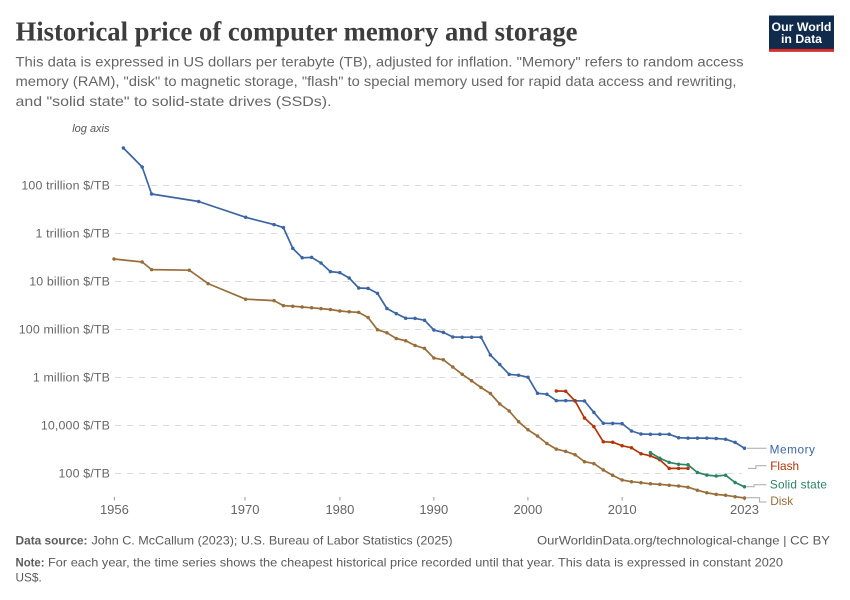  What do you see at coordinates (52, 540) in the screenshot?
I see `svg-text: Data source:` at bounding box center [52, 540].